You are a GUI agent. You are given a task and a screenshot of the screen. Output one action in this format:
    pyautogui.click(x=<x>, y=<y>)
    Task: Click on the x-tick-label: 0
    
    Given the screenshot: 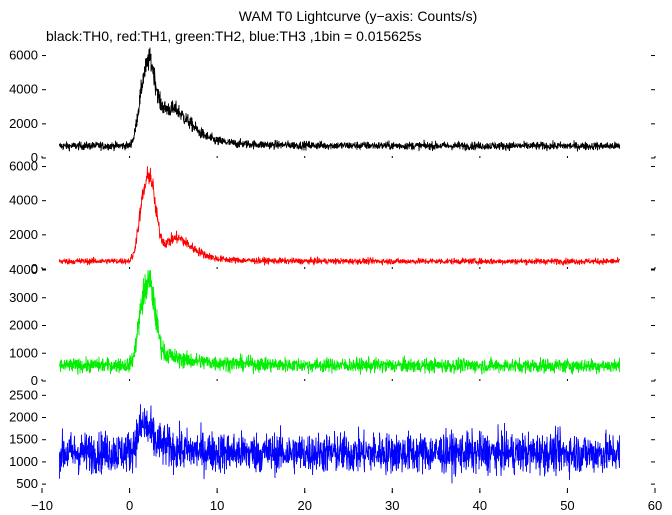 What is the action you would take?
    pyautogui.click(x=129, y=505)
    